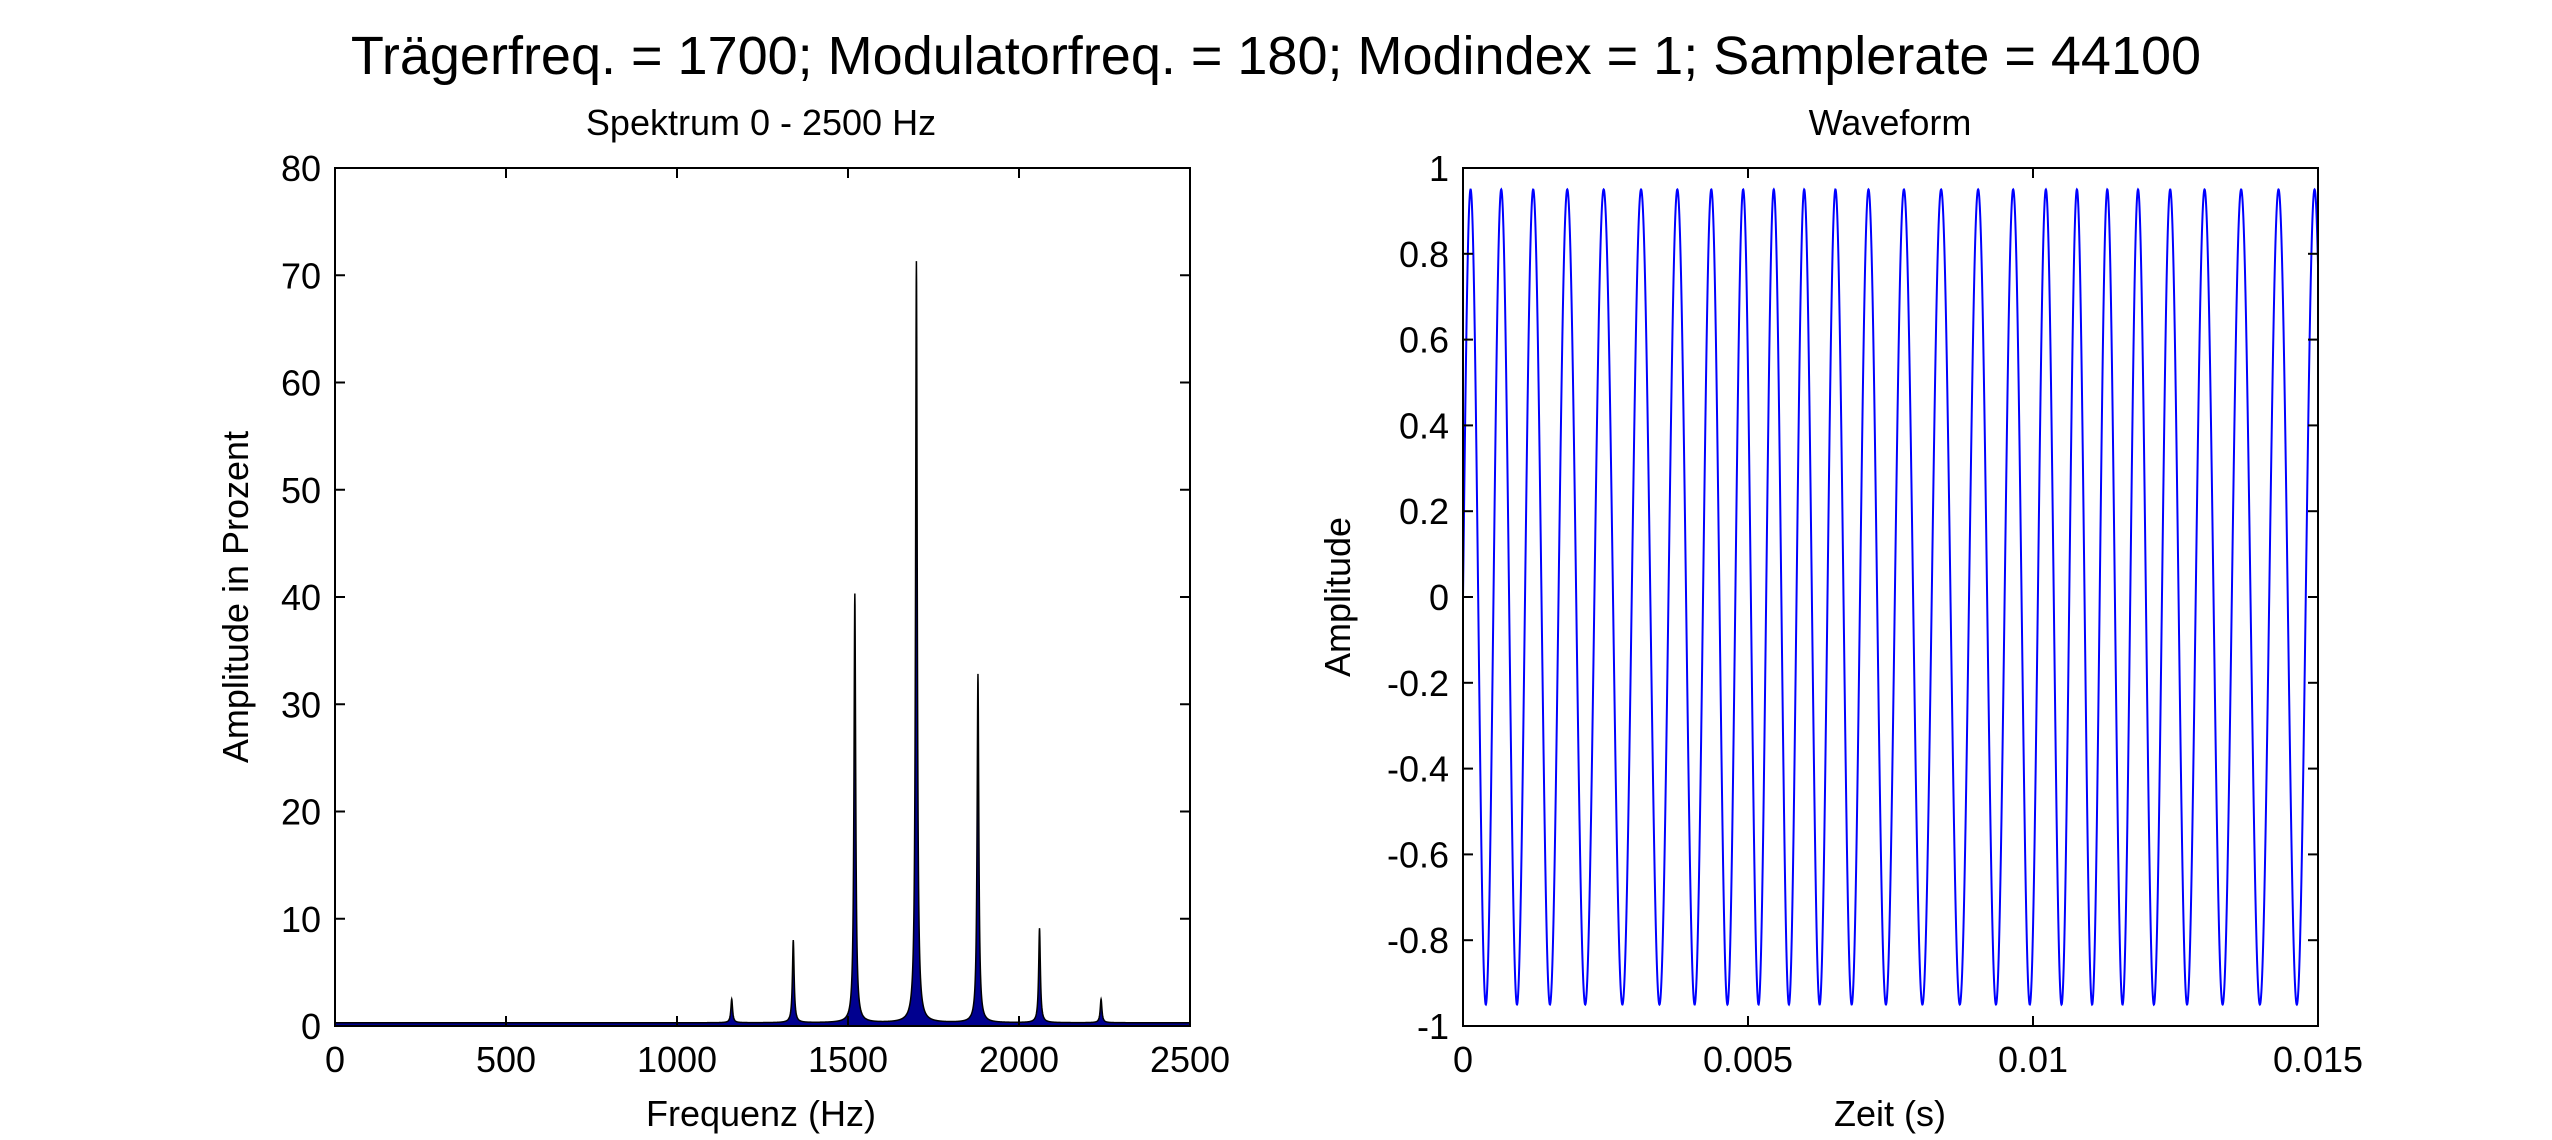  Describe the element at coordinates (506, 1059) in the screenshot. I see `spectrum-x-tick-label: 500` at that location.